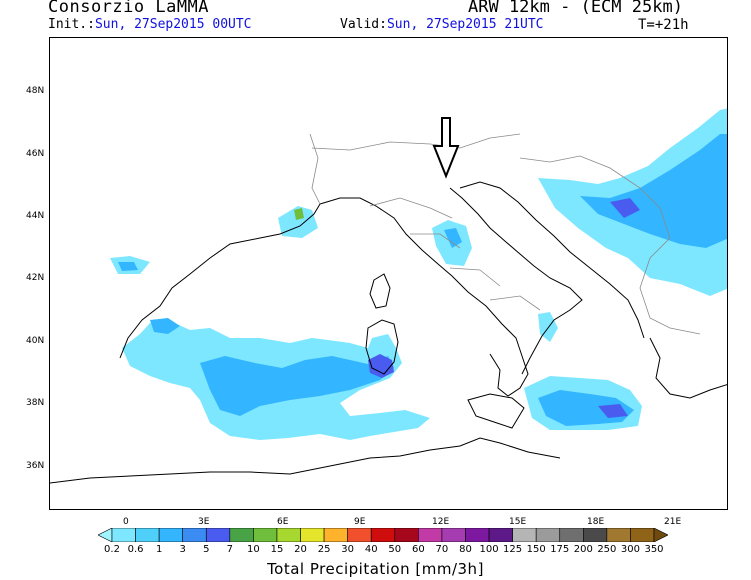 The image size is (751, 580). I want to click on app-title: Consorzio LaMMA, so click(129, 8).